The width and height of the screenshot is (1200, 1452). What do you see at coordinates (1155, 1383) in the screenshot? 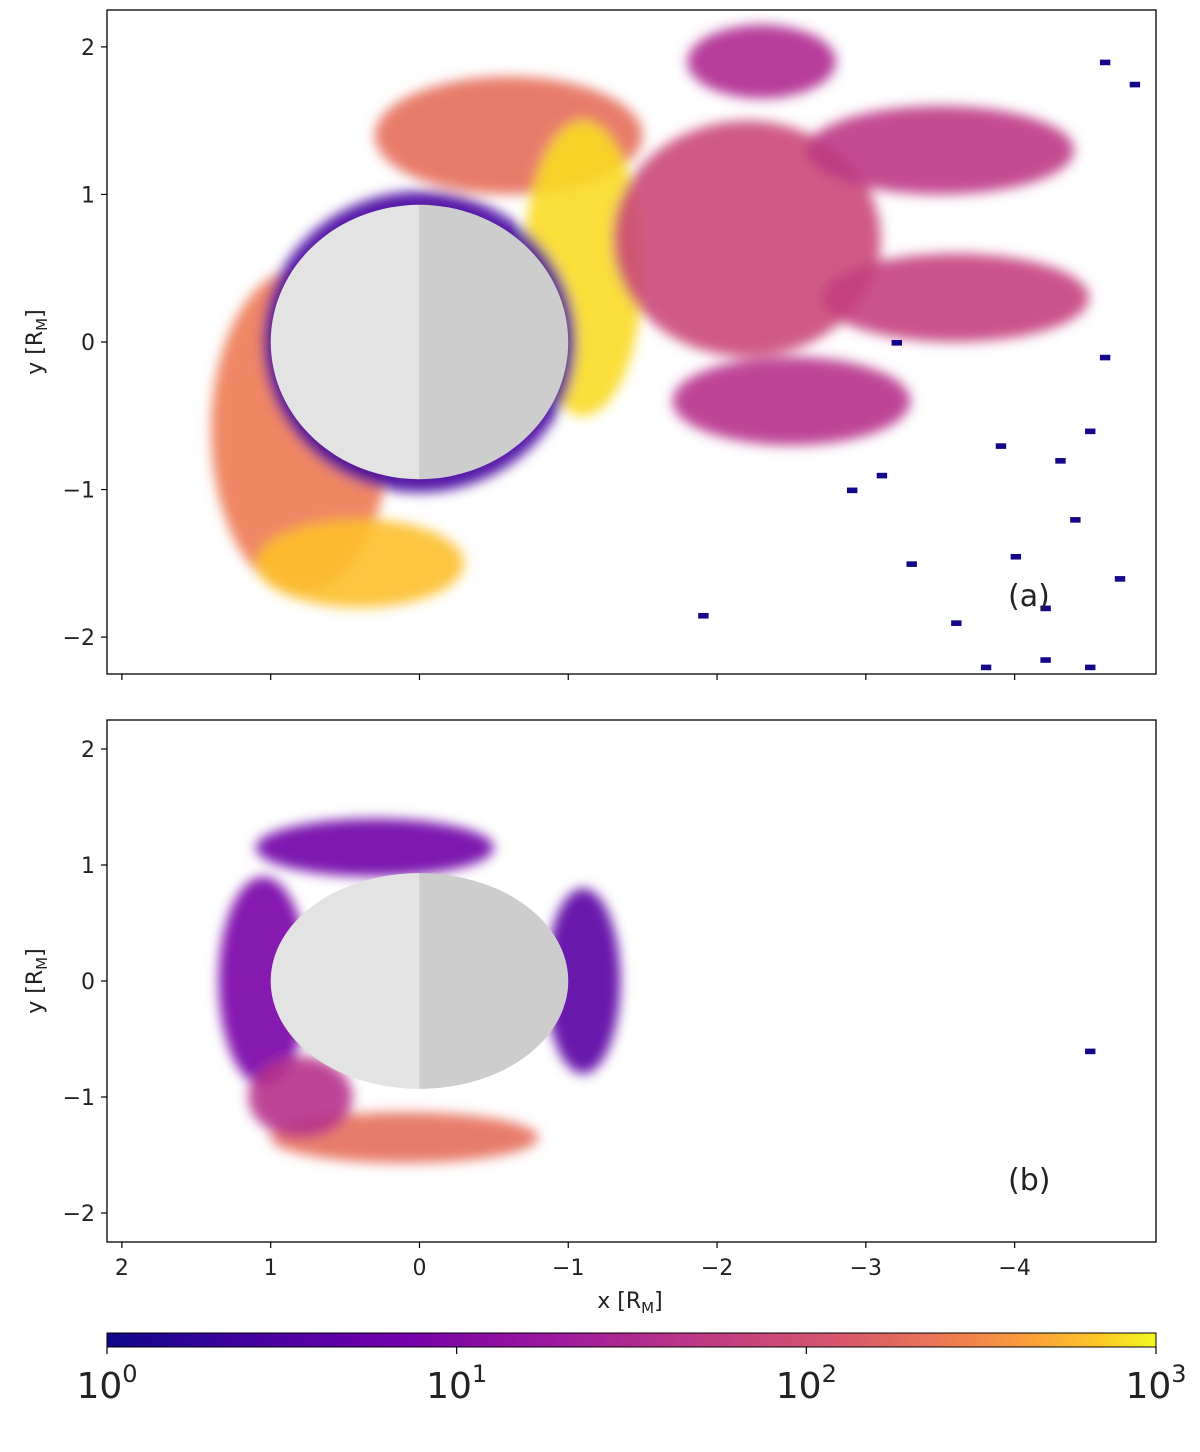
I see `colorbar-tick-label: 10³` at bounding box center [1155, 1383].